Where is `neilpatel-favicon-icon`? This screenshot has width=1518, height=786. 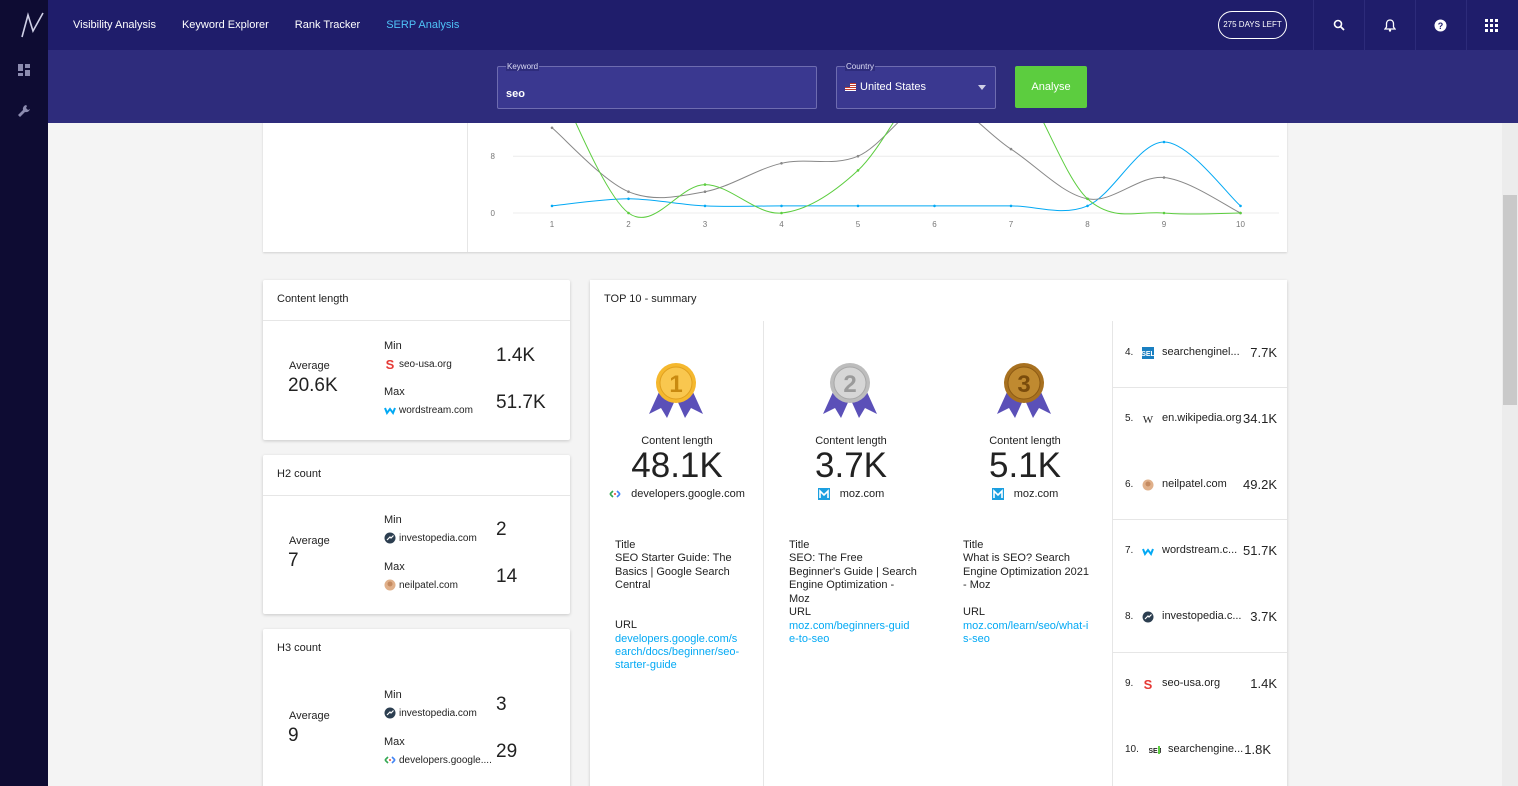 neilpatel-favicon-icon is located at coordinates (1148, 485).